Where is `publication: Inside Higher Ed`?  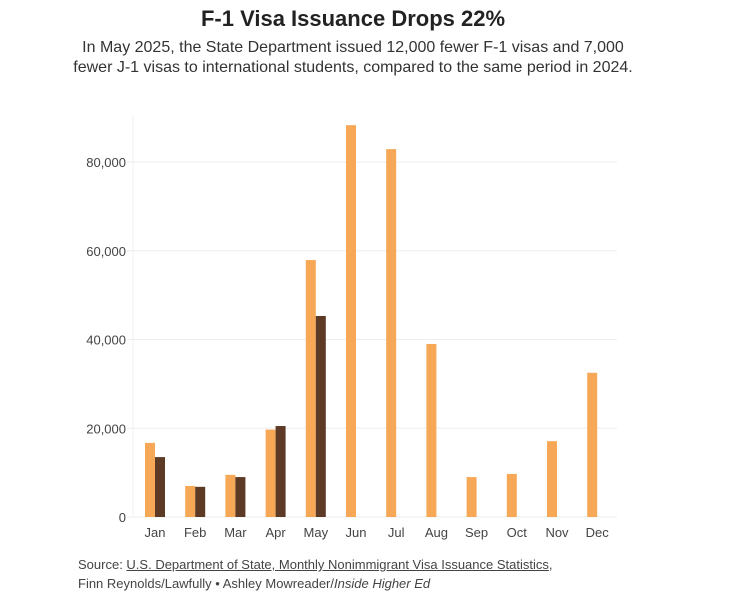
publication: Inside Higher Ed is located at coordinates (382, 583).